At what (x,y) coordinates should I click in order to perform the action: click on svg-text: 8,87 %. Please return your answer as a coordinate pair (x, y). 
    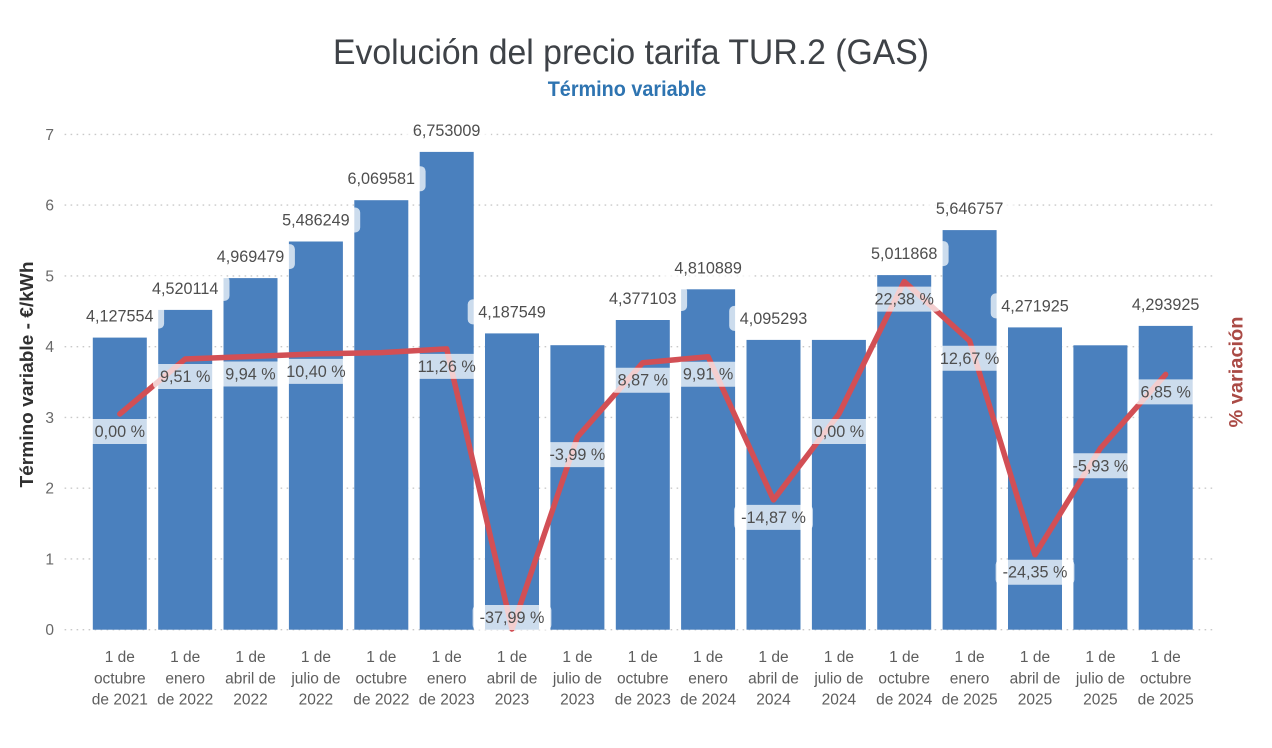
    Looking at the image, I should click on (643, 381).